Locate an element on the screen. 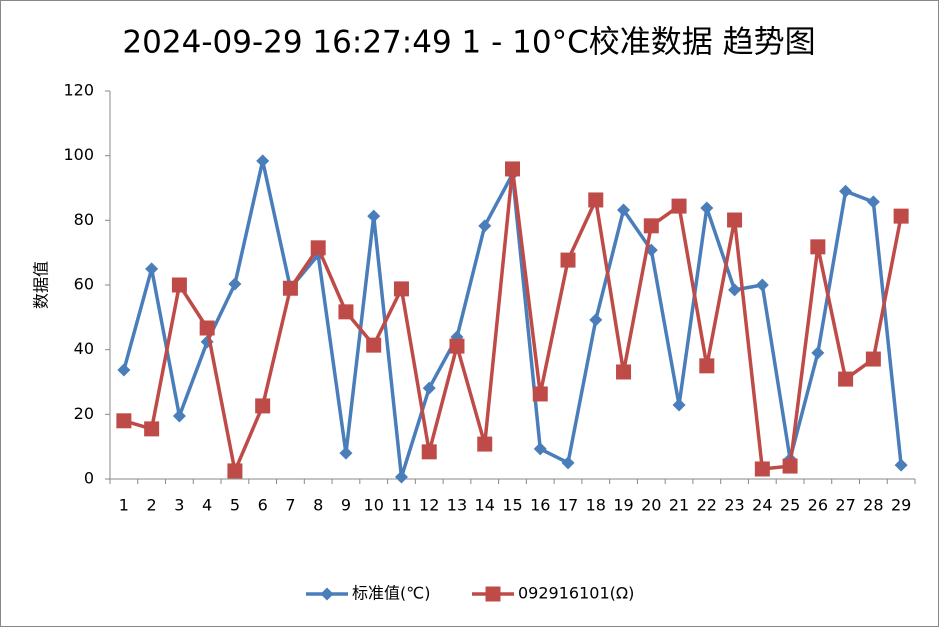  x-tick-label: 28 is located at coordinates (873, 505).